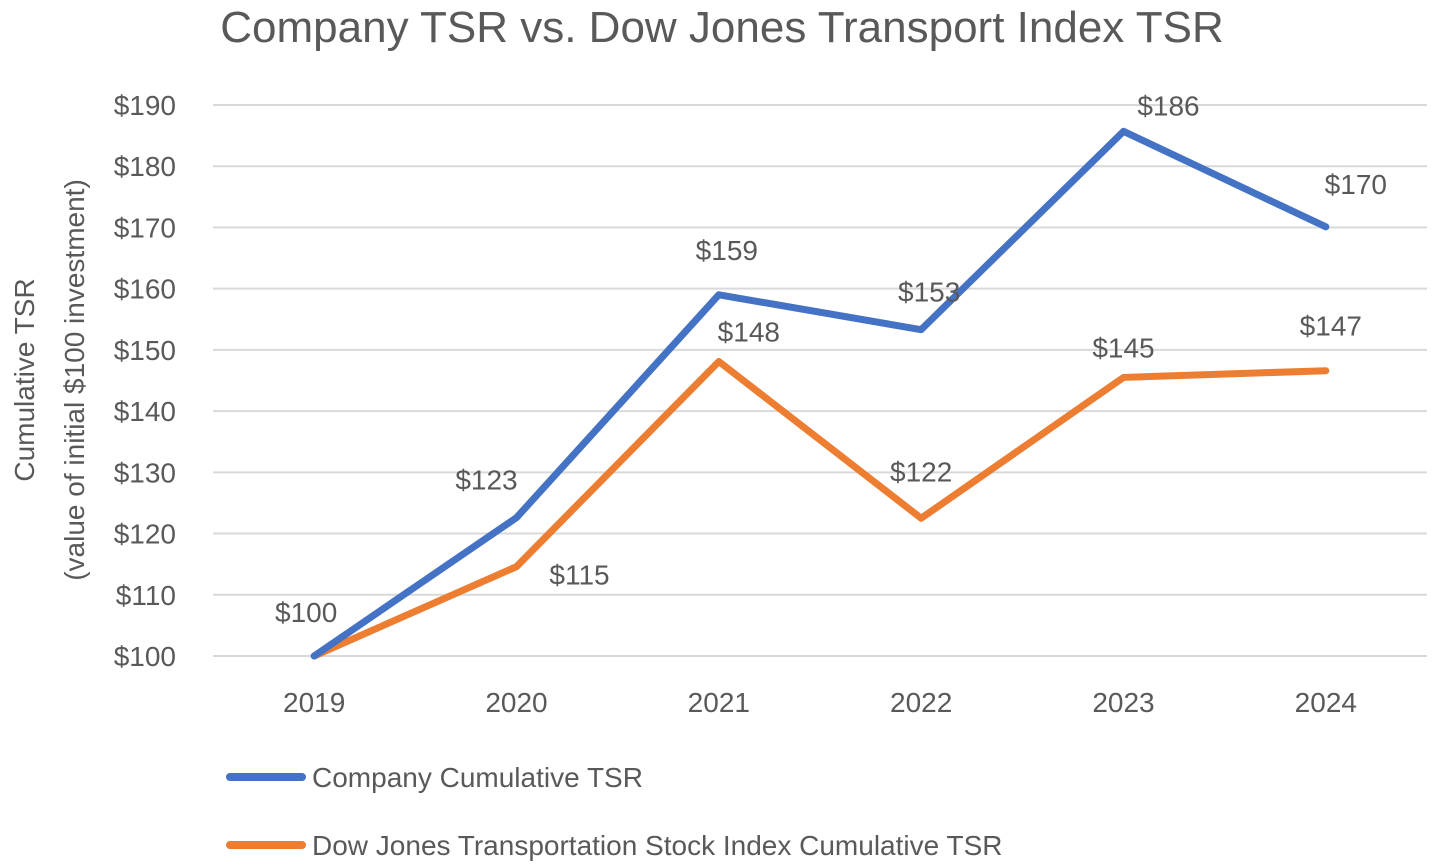  I want to click on y-tick-label: $130, so click(145, 472).